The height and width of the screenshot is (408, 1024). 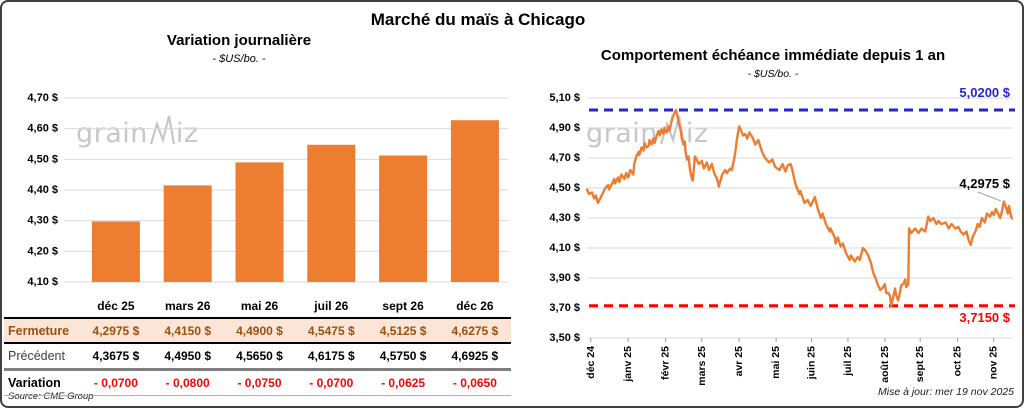 I want to click on table-cell: 4,2975 $, so click(x=116, y=330).